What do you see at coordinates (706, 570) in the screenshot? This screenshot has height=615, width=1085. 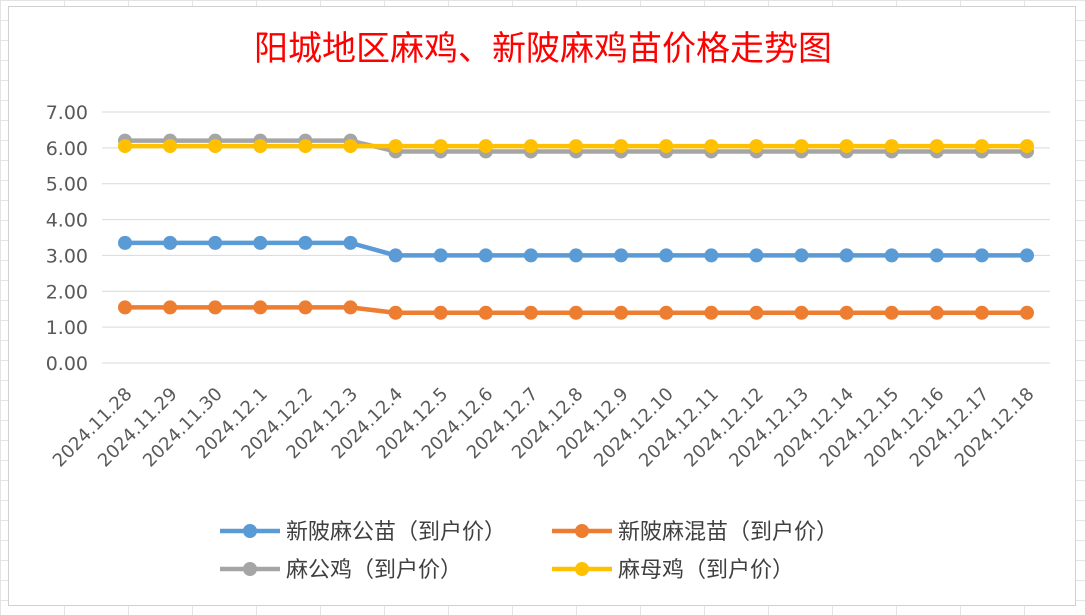 I see `legend-label: 麻母鸡（到户价）` at bounding box center [706, 570].